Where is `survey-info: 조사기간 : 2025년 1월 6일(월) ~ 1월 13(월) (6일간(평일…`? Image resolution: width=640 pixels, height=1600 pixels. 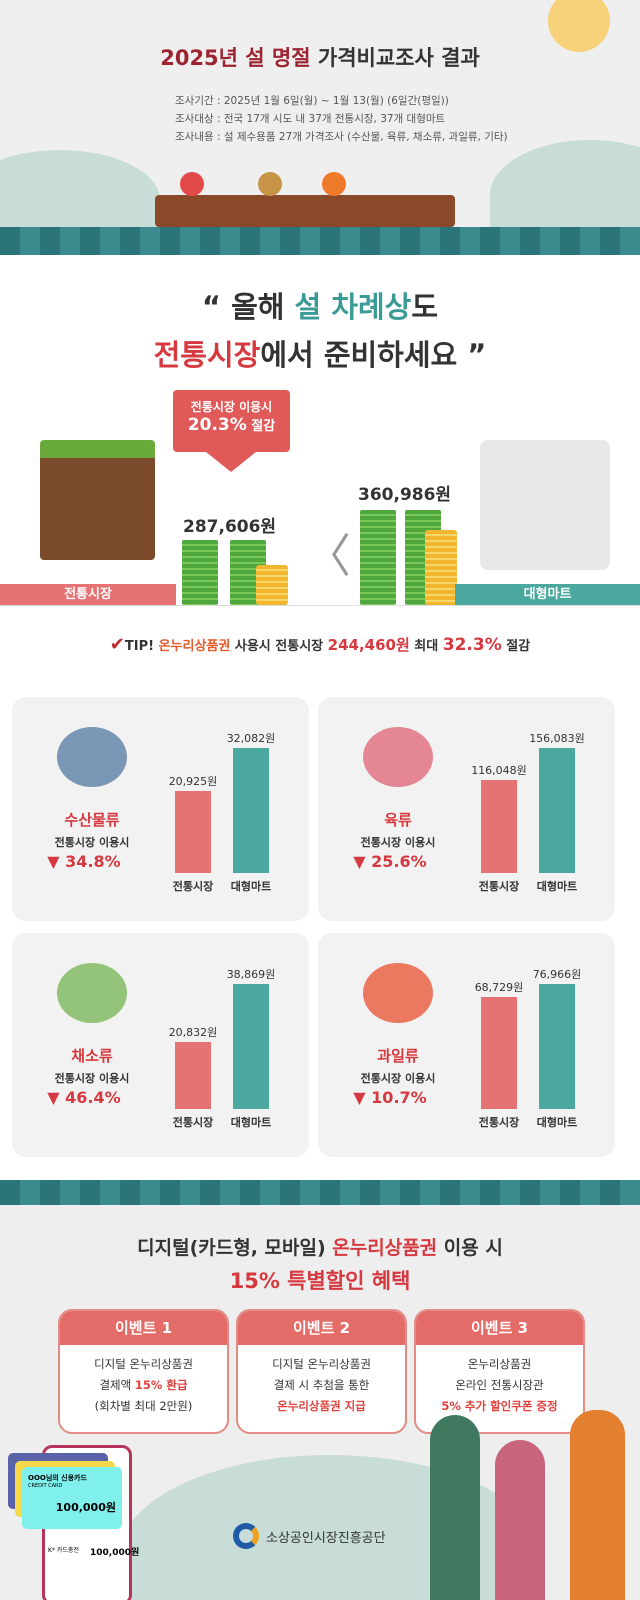 survey-info: 조사기간 : 2025년 1월 6일(월) ~ 1월 13(월) (6일간(평일… is located at coordinates (341, 119).